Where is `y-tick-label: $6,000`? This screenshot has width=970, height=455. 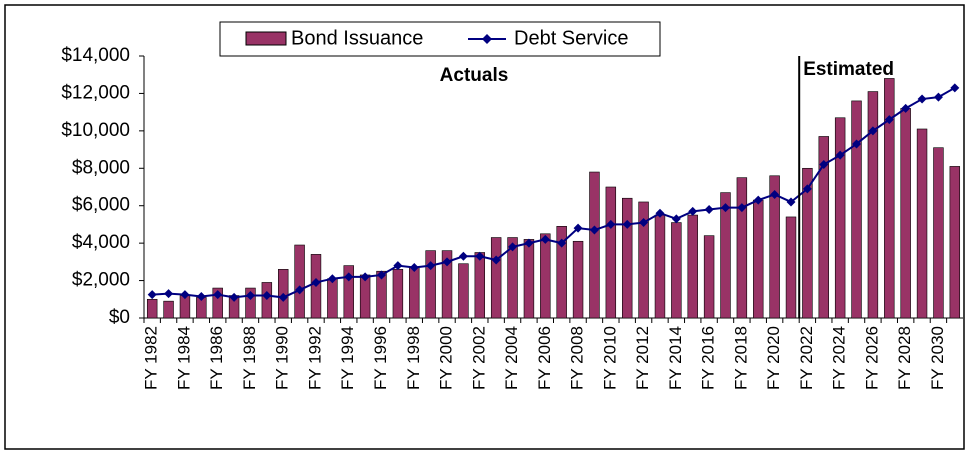 y-tick-label: $6,000 is located at coordinates (101, 205).